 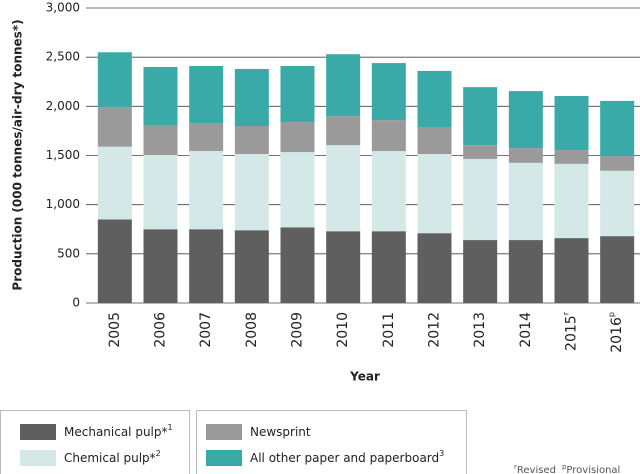 I want to click on y-tick-label: 1,500, so click(x=63, y=155).